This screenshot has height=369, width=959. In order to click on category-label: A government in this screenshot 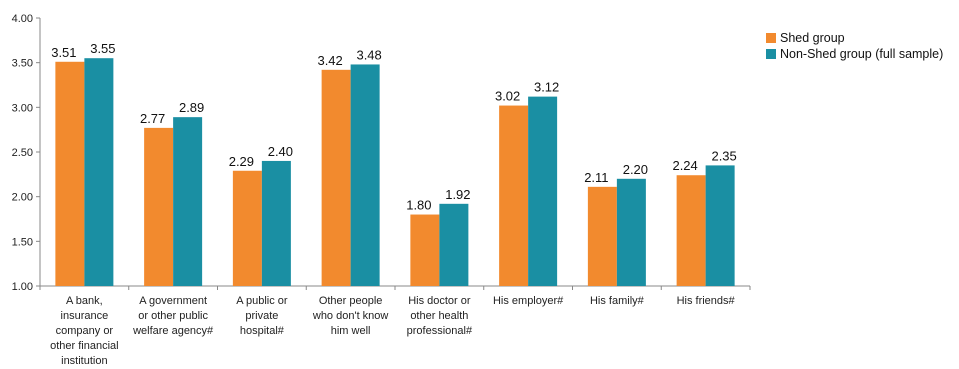, I will do `click(173, 301)`.